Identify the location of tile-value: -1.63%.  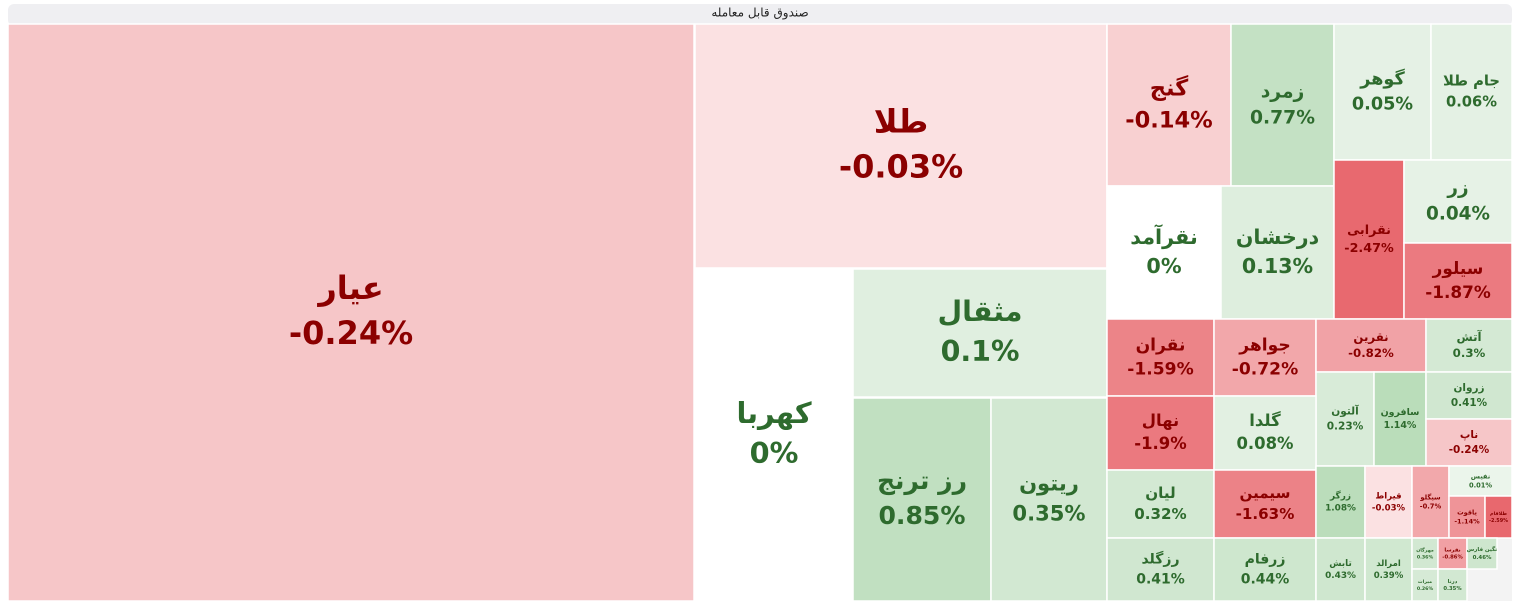
(1265, 514).